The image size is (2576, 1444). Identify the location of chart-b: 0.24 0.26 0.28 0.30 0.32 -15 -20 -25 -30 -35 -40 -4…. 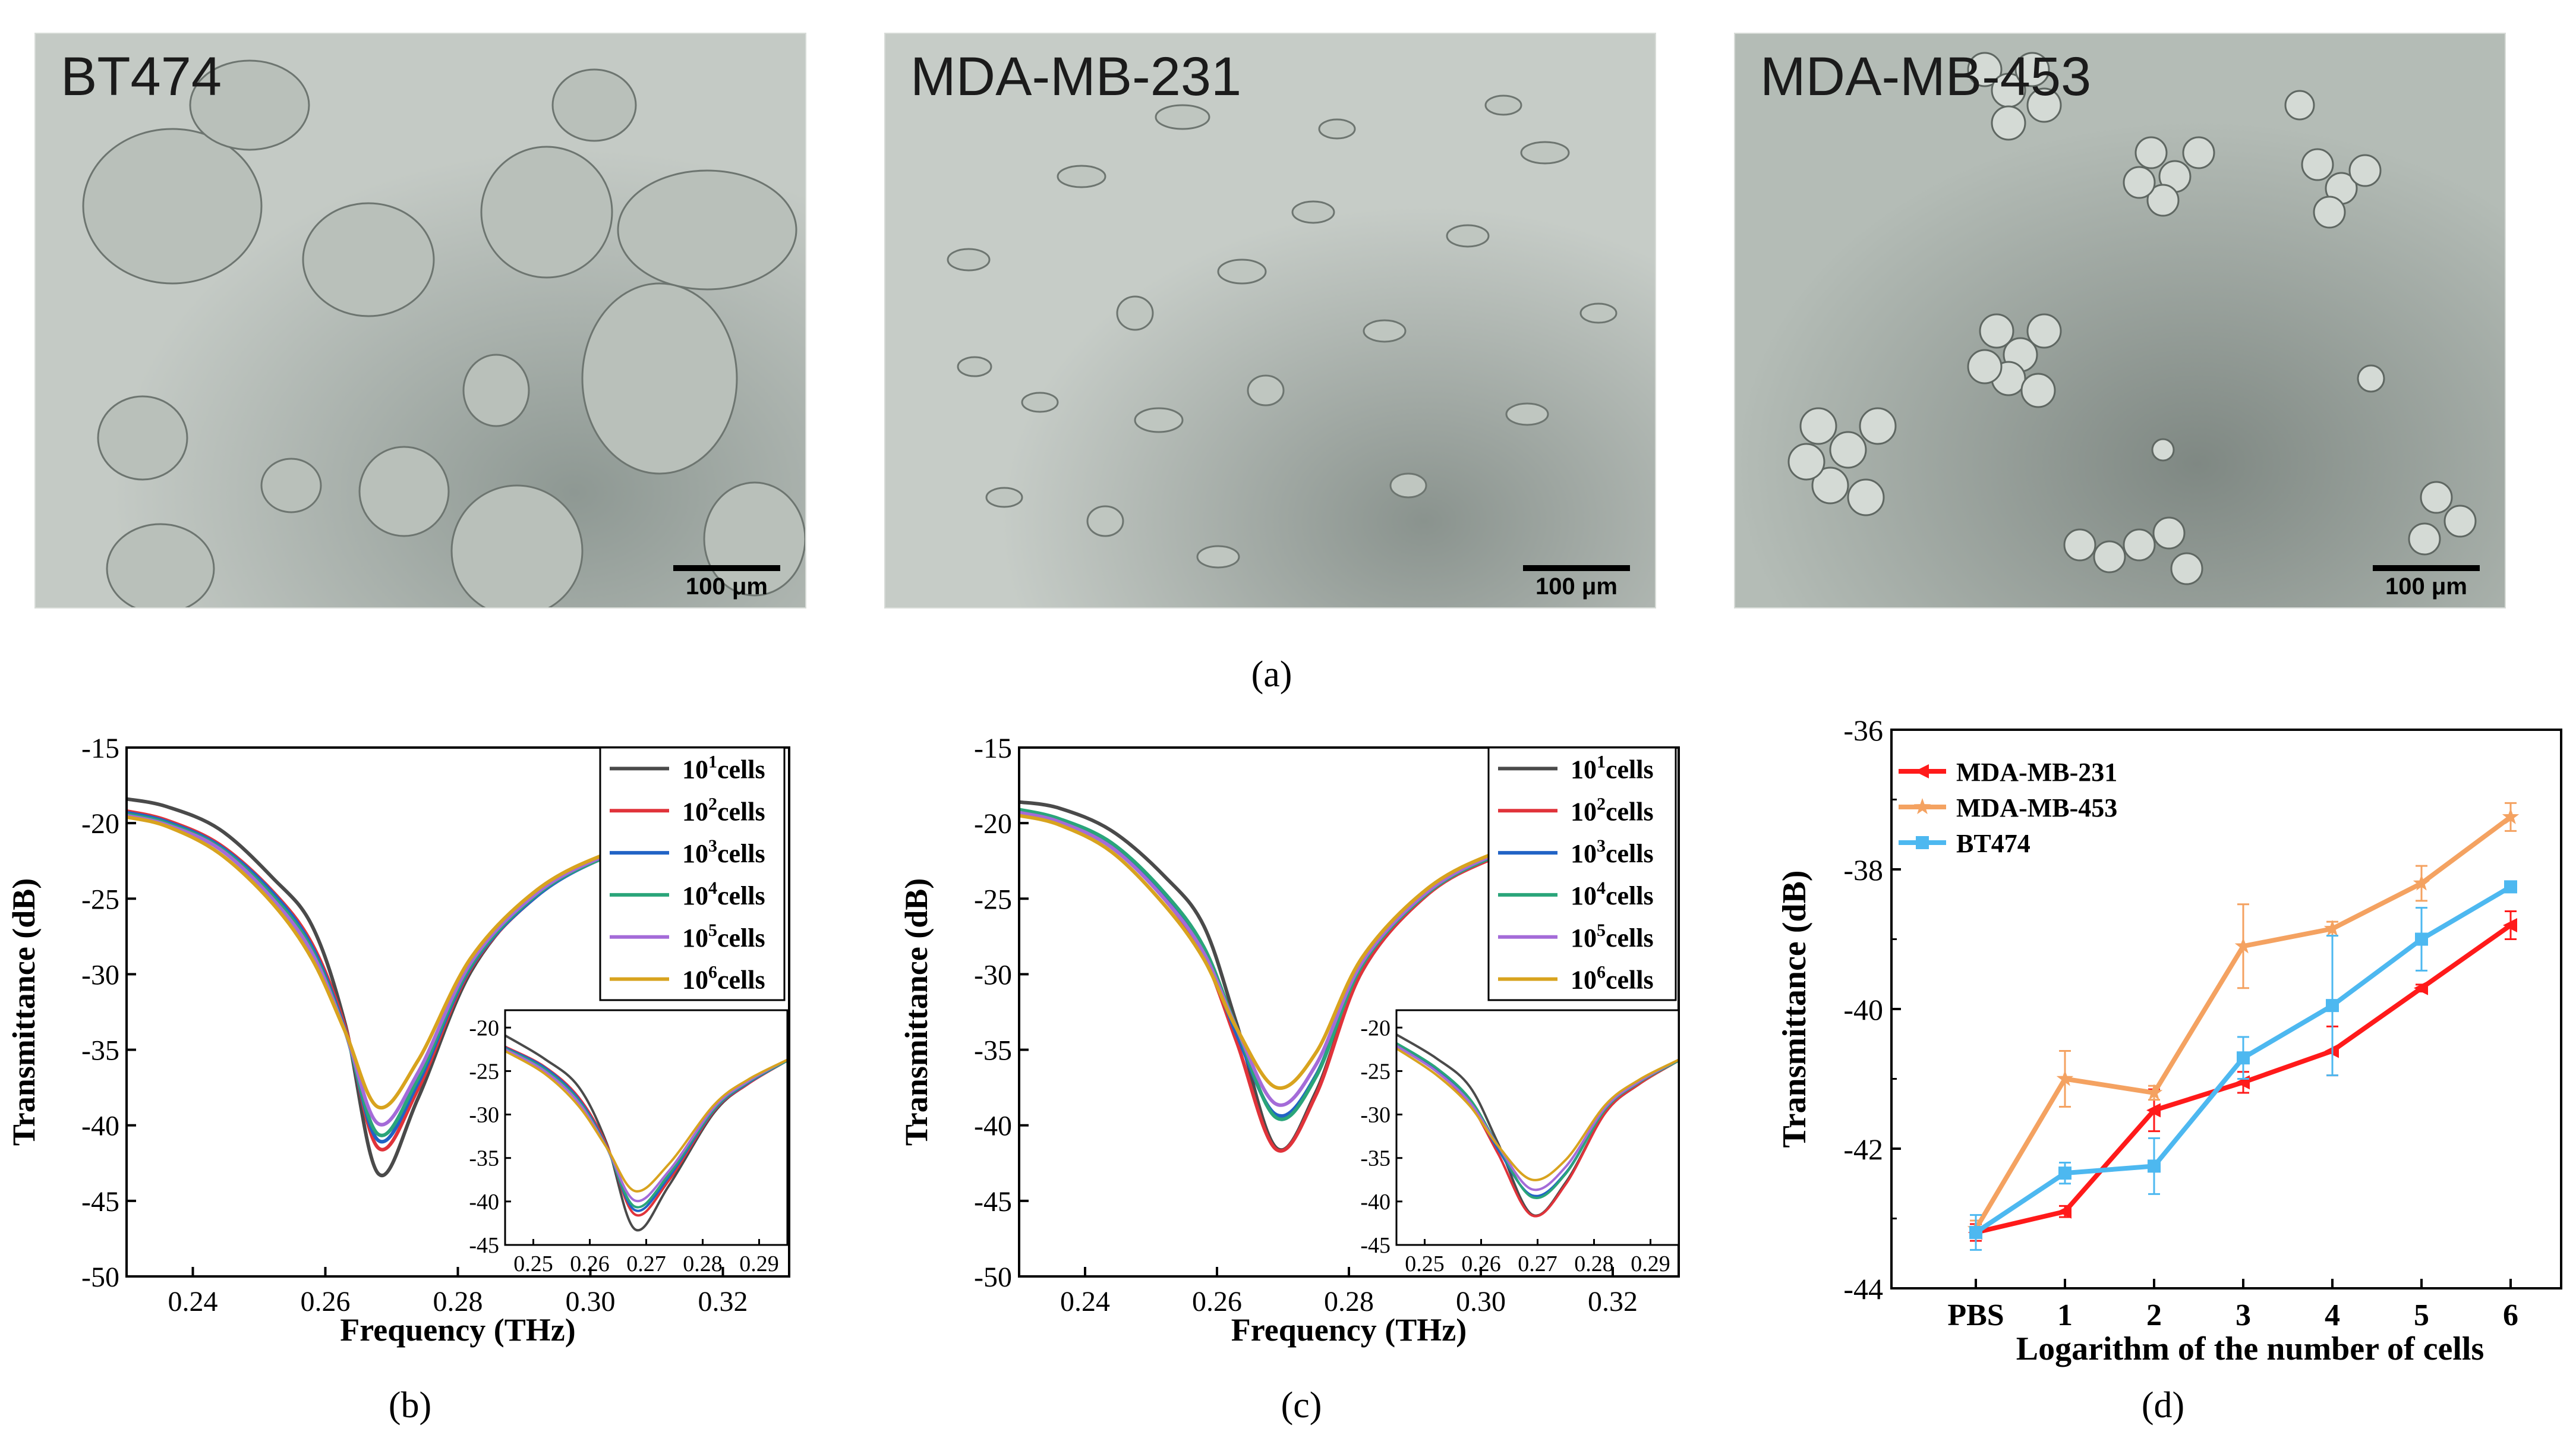
(398, 1040).